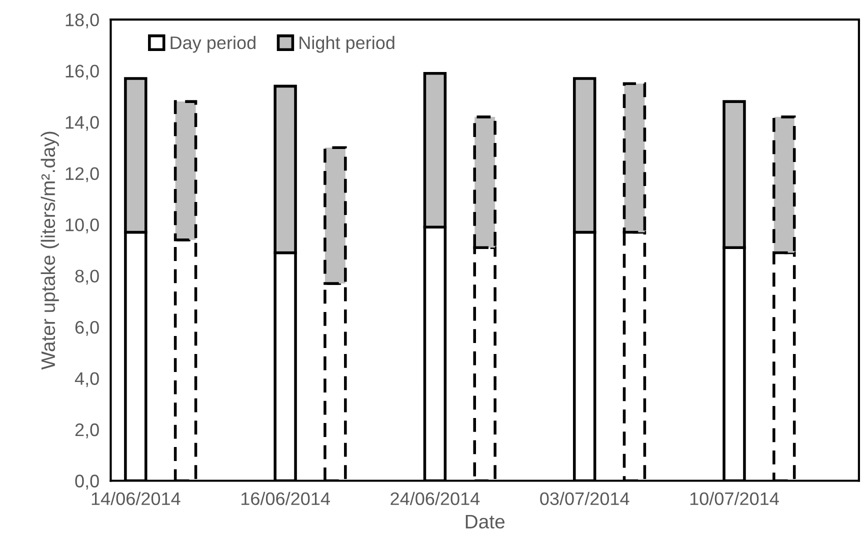  Describe the element at coordinates (87, 328) in the screenshot. I see `y-tick-label: 6,0` at that location.